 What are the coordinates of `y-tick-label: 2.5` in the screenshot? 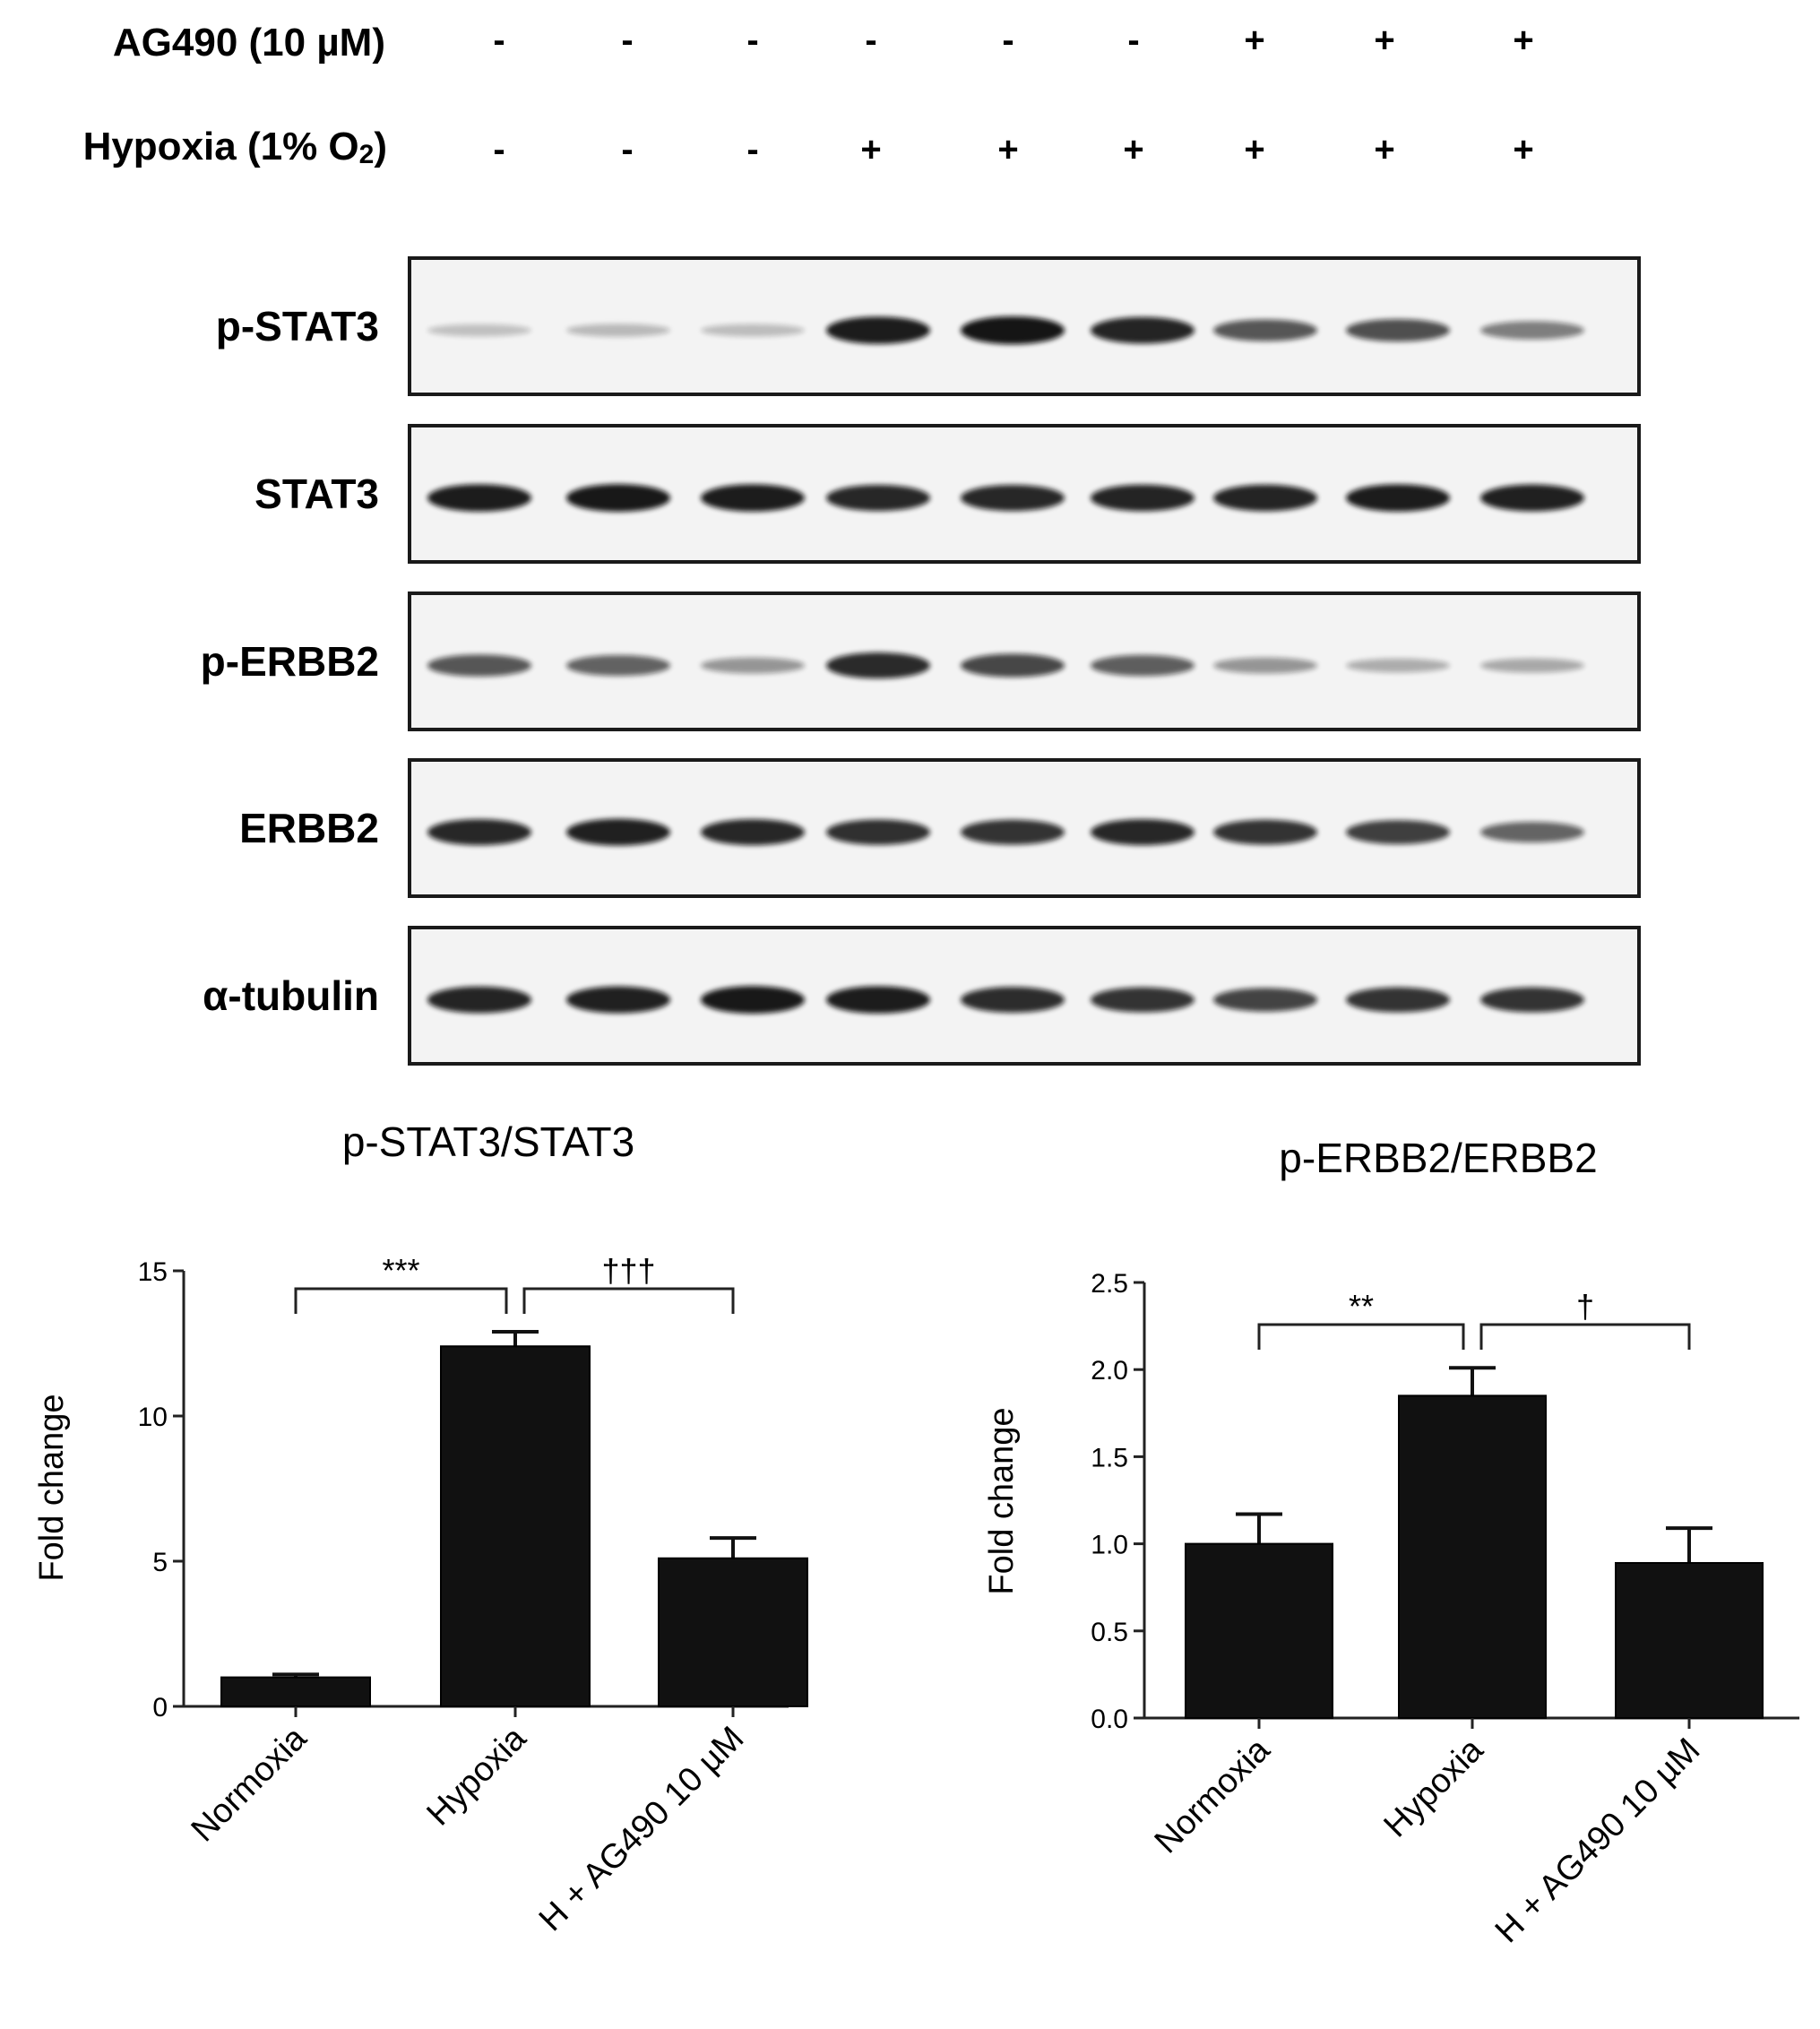 It's located at (1109, 1284).